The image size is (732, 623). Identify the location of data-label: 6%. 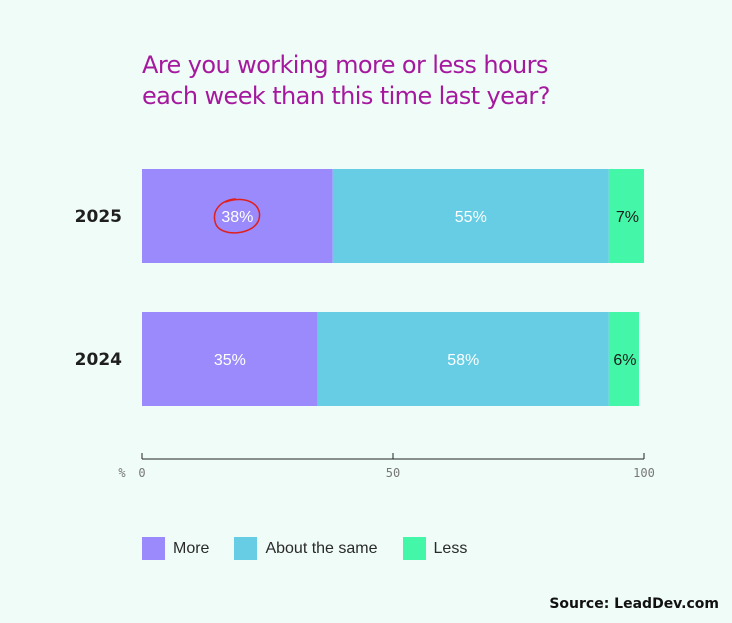
(624, 360).